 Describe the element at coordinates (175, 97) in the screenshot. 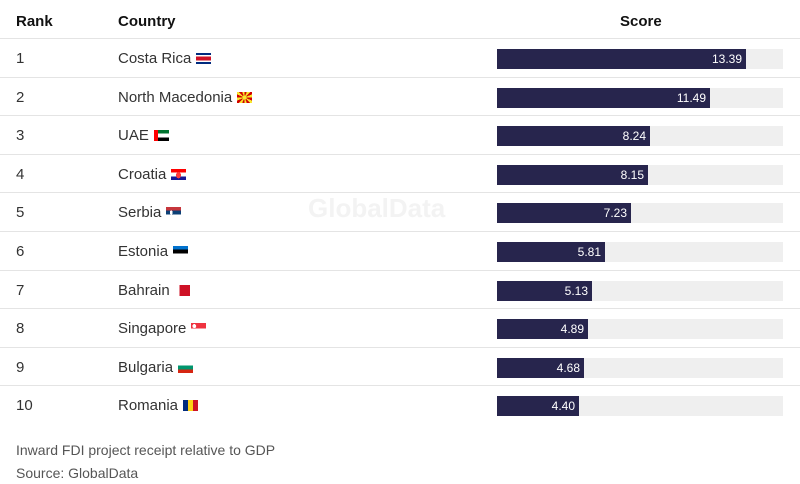

I see `country-name: North Macedonia` at that location.